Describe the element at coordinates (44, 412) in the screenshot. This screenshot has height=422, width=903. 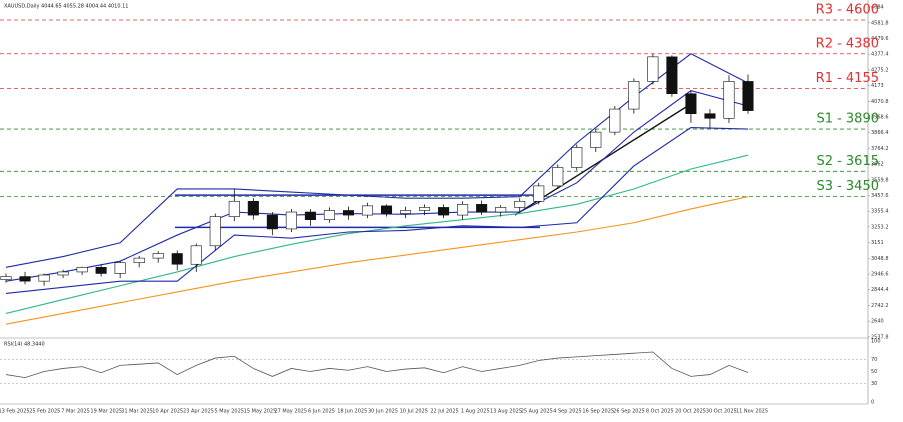
I see `x-tick-label: 25 Feb 2025` at that location.